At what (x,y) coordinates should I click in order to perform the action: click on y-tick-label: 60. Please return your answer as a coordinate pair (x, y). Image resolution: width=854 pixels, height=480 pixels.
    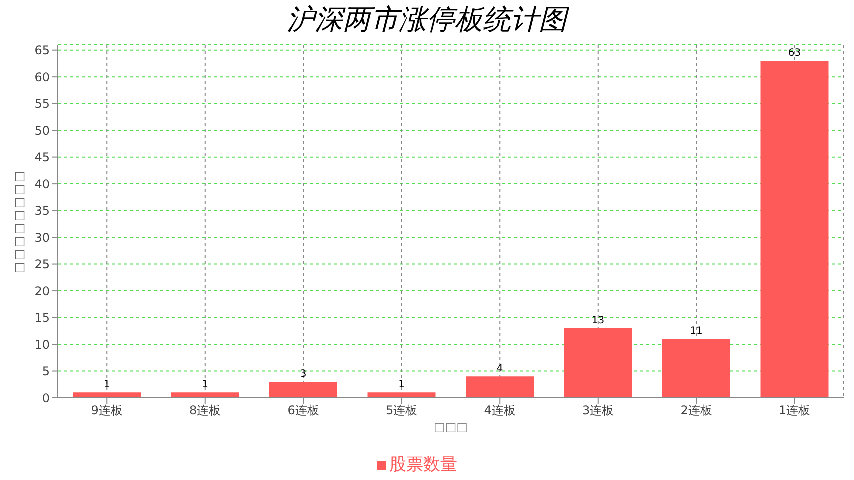
    Looking at the image, I should click on (42, 77).